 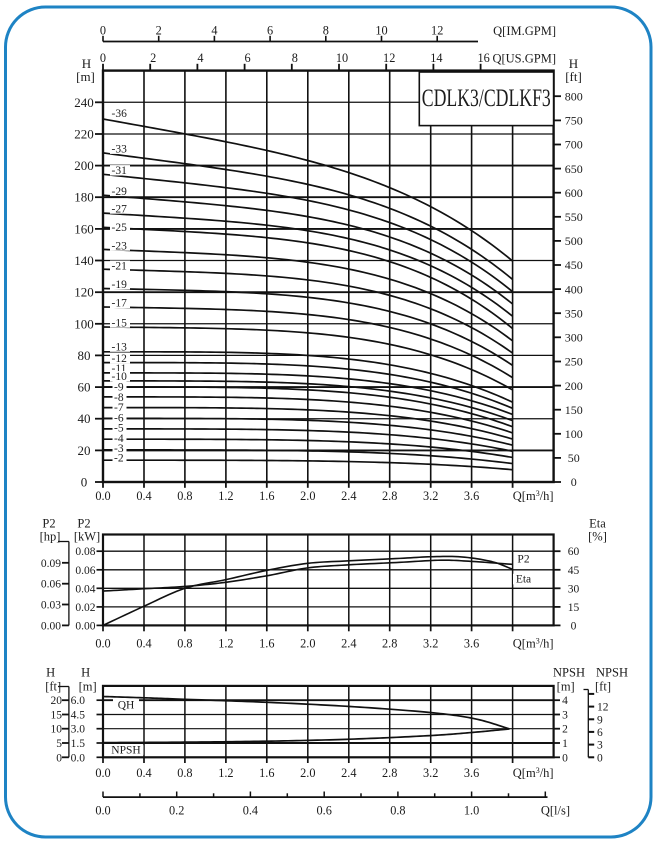 What do you see at coordinates (574, 96) in the screenshot?
I see `svg-text: 800` at bounding box center [574, 96].